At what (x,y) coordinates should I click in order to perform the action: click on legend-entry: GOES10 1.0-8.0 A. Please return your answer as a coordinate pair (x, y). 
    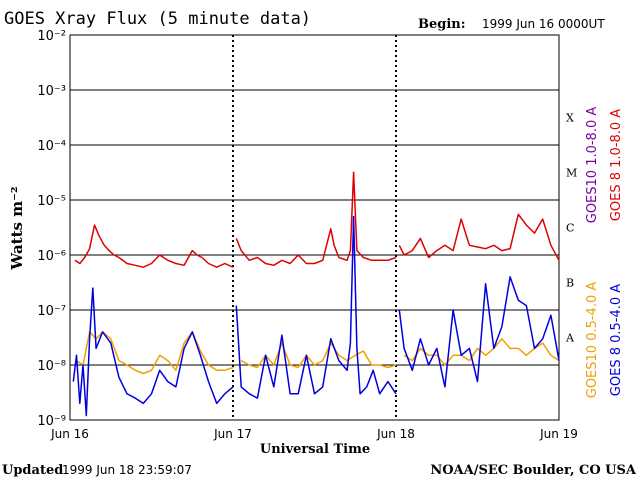
    Looking at the image, I should click on (592, 165).